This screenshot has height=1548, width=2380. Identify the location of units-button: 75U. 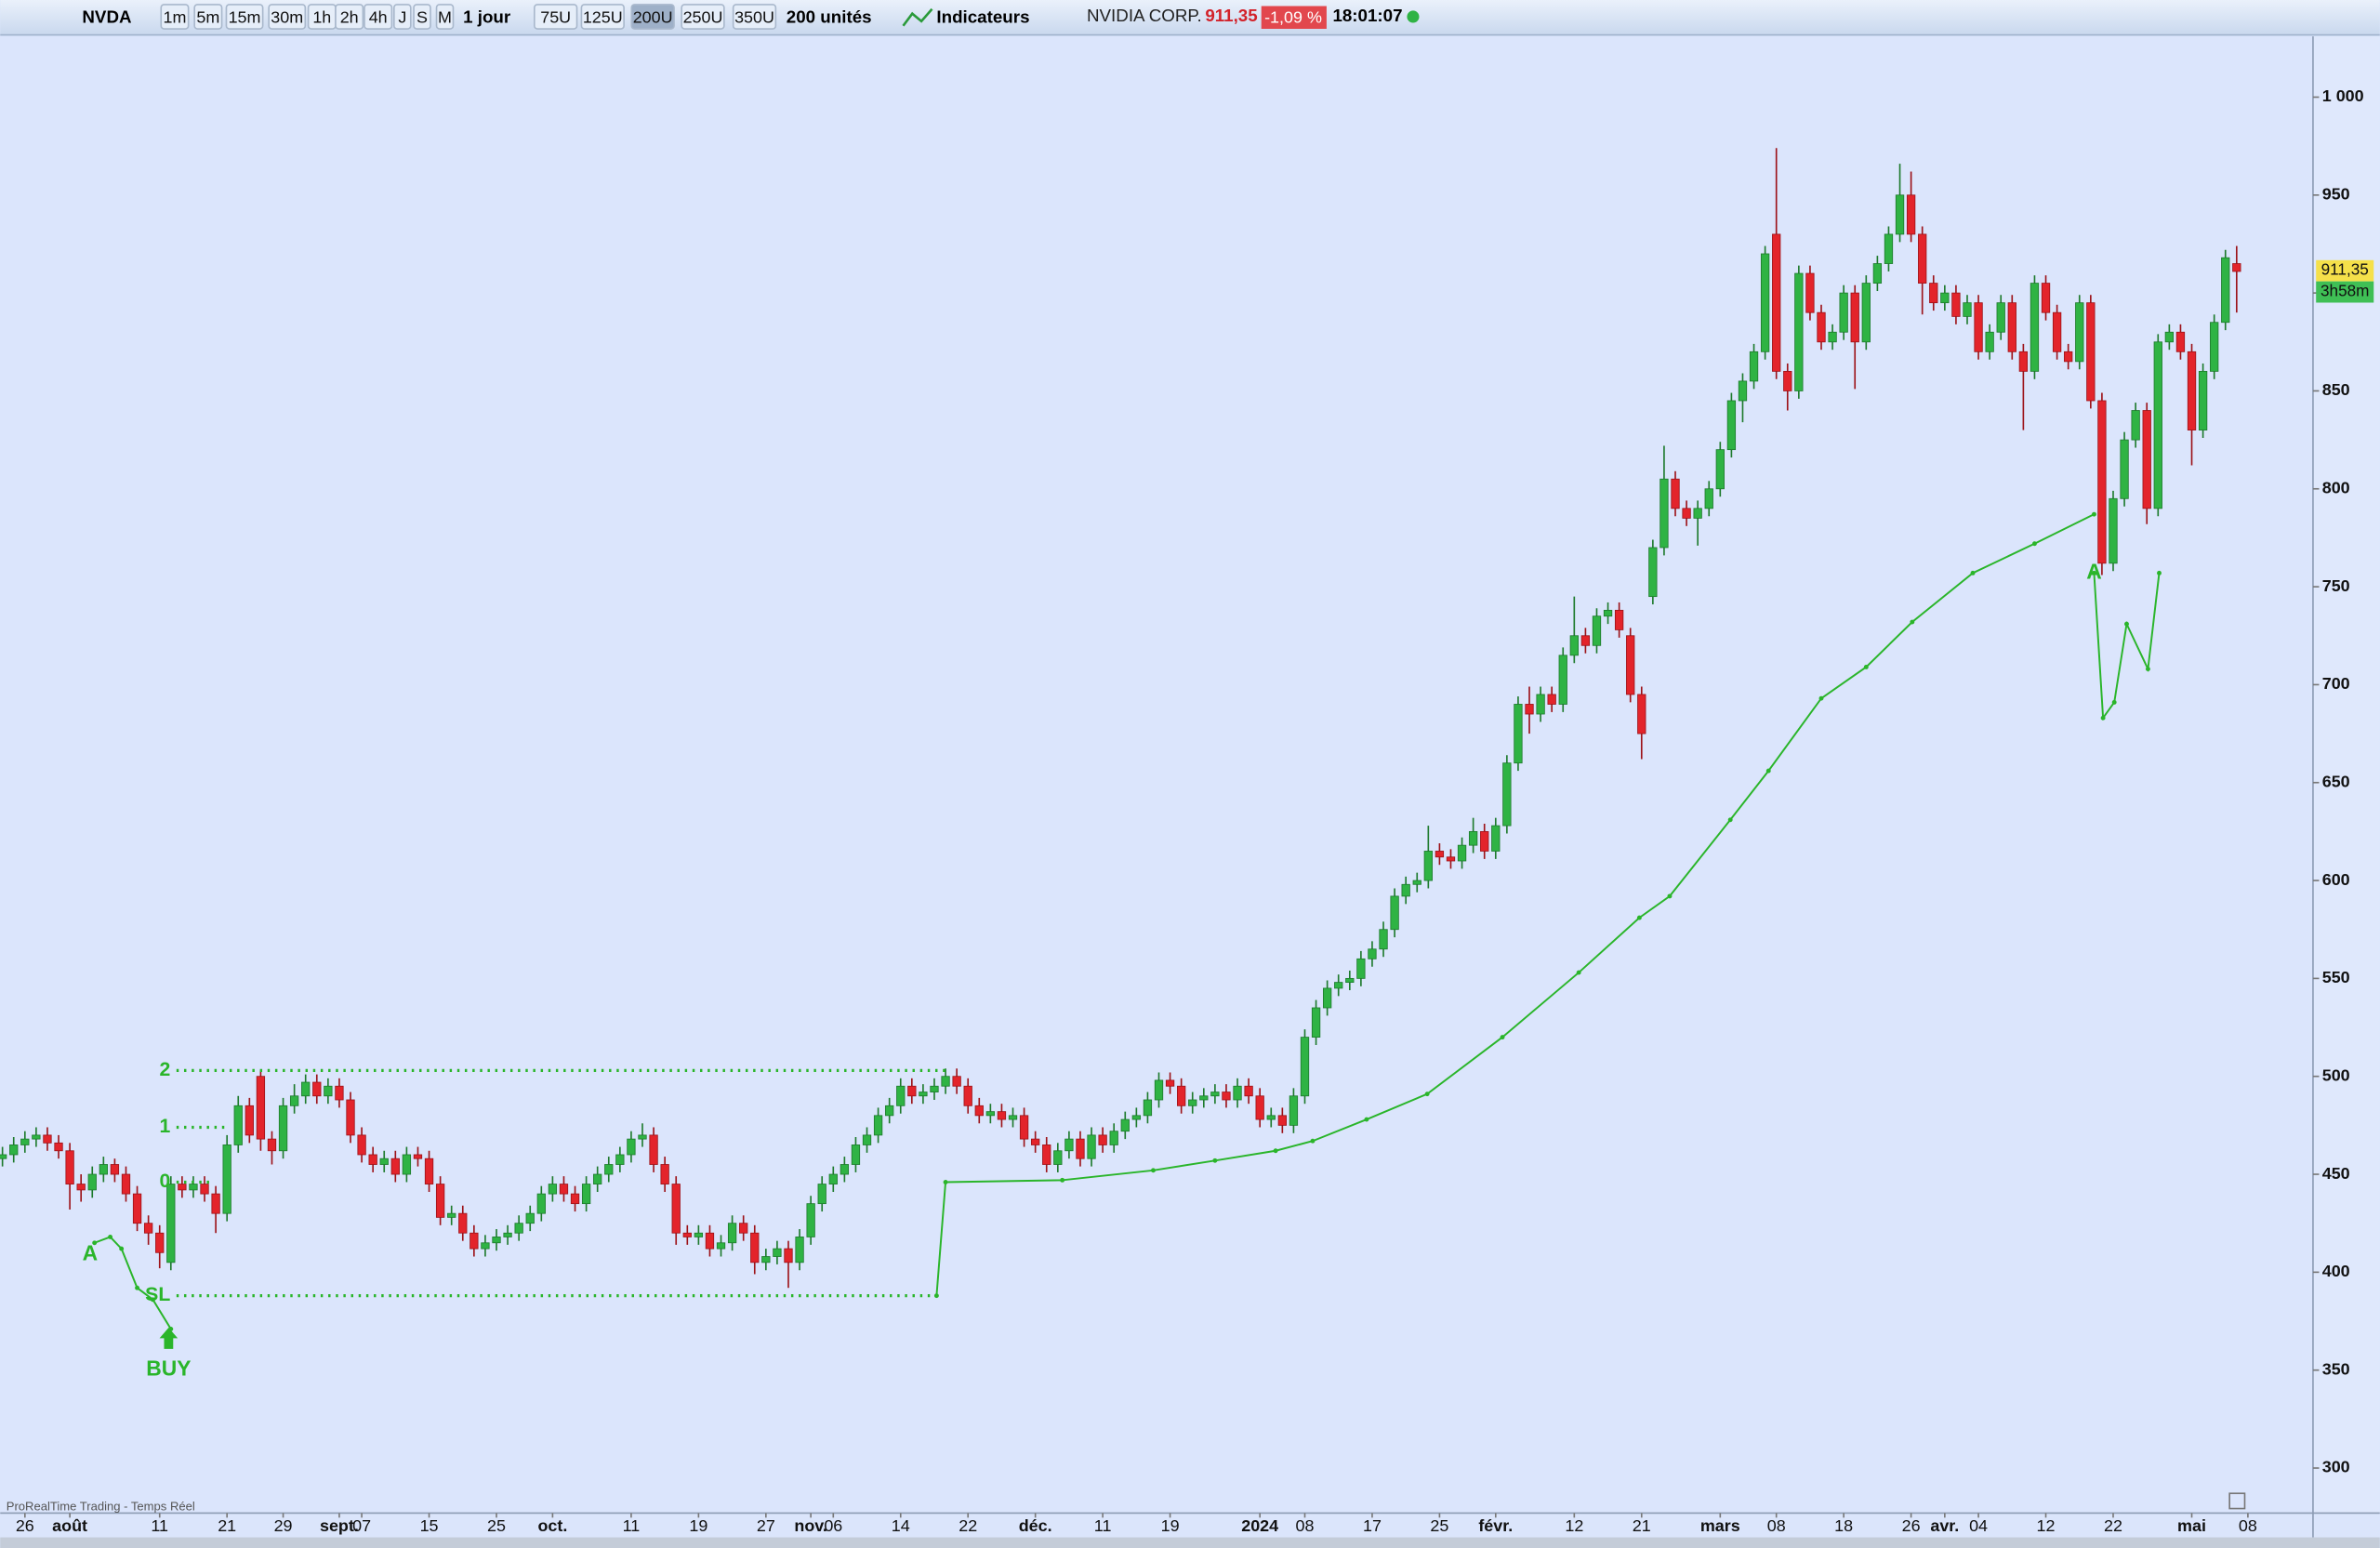
(555, 16).